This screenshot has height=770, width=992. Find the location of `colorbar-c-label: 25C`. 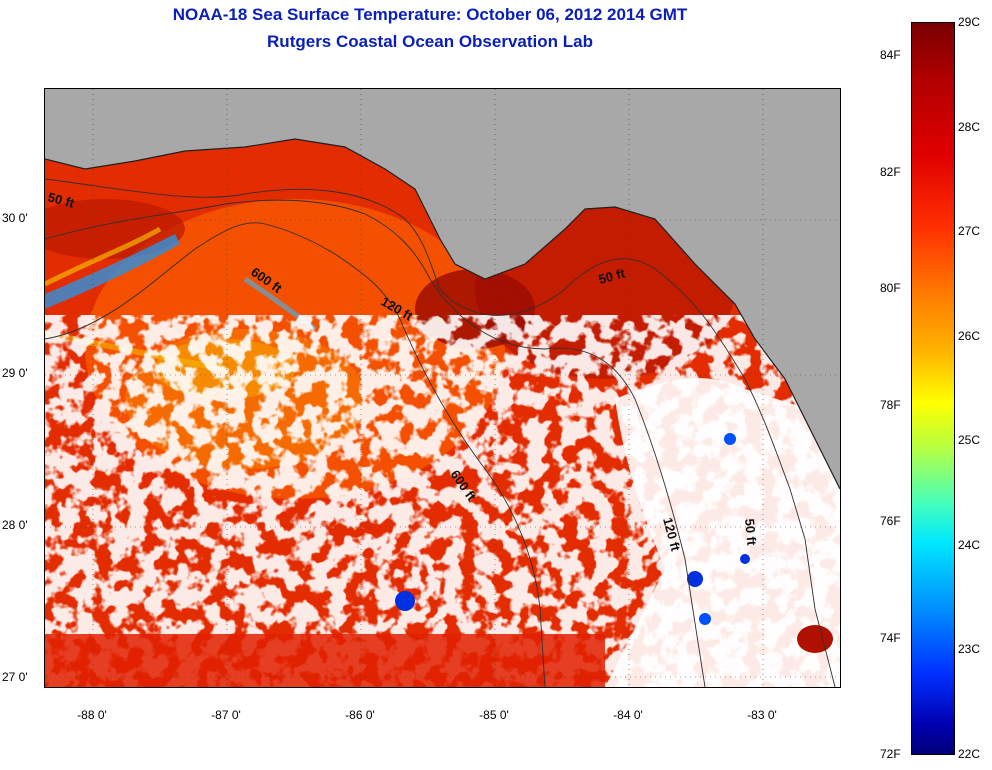

colorbar-c-label: 25C is located at coordinates (969, 440).